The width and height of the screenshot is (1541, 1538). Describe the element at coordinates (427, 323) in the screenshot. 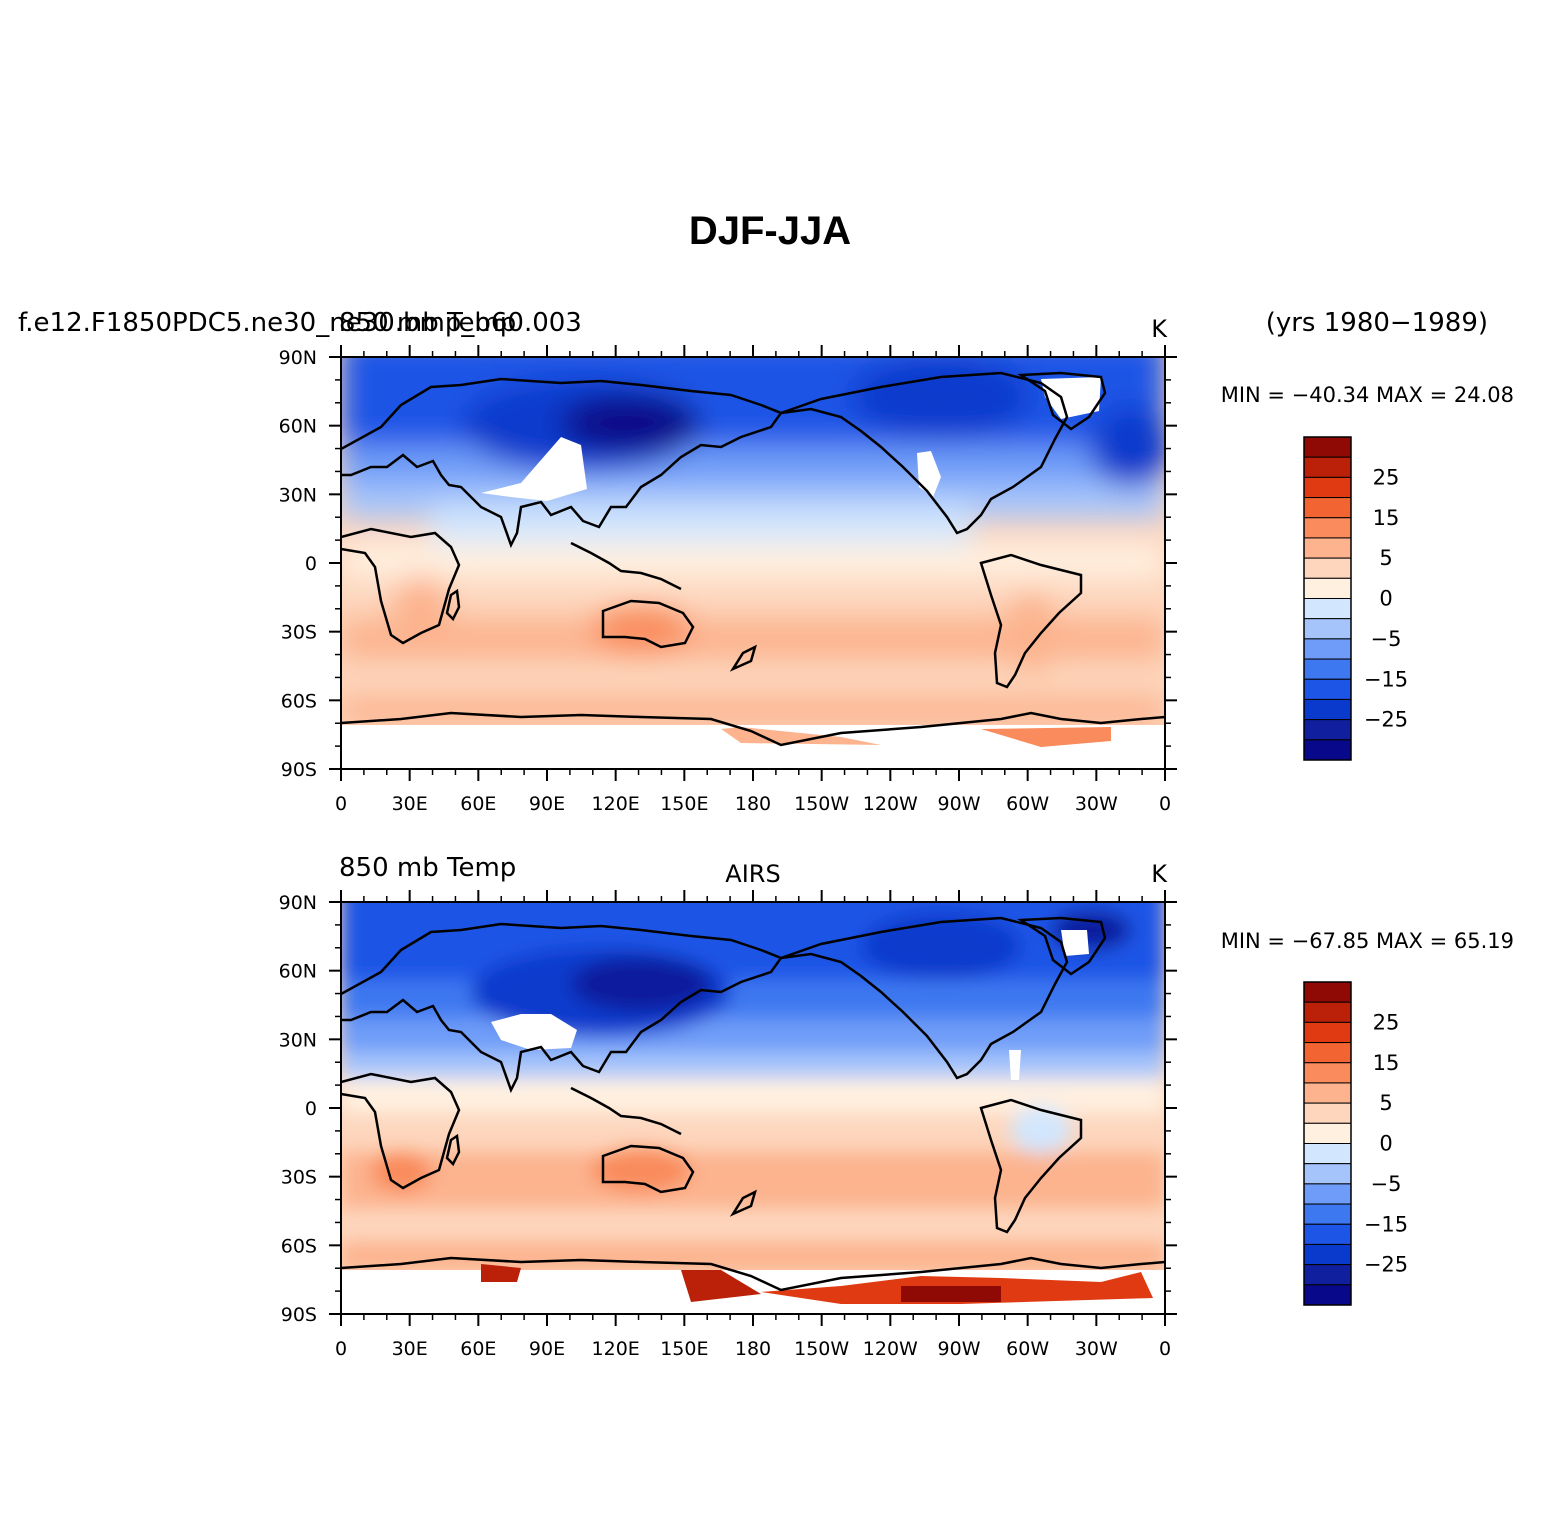

I see `panel1-left-label-overlay: 850 mb Temp` at that location.